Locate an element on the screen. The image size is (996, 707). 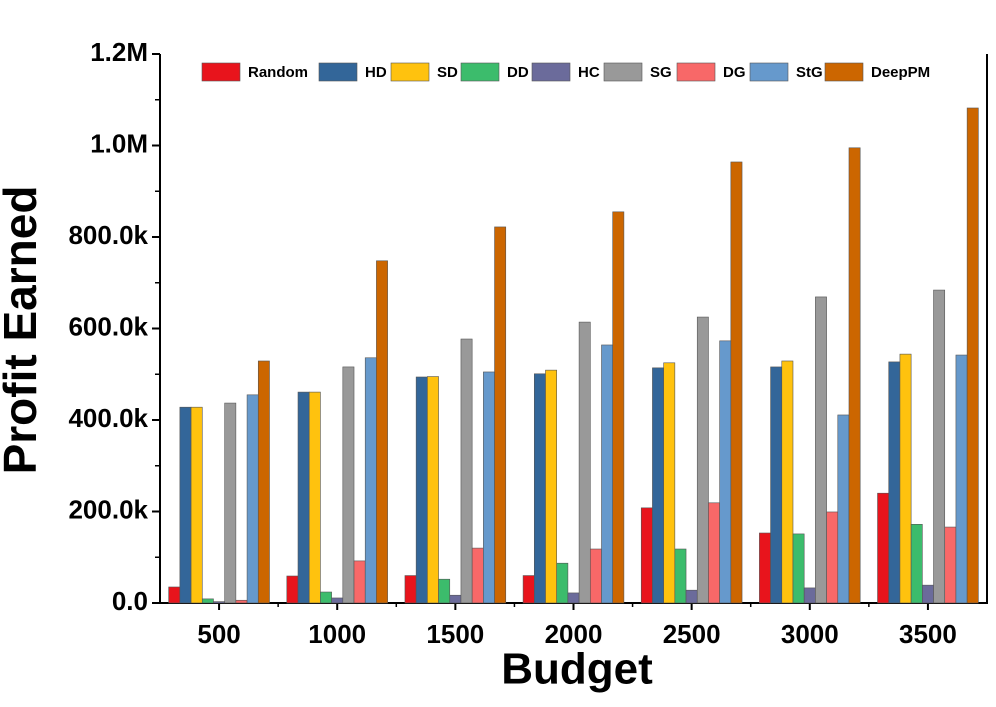
x-tick-label: 3500 is located at coordinates (928, 634).